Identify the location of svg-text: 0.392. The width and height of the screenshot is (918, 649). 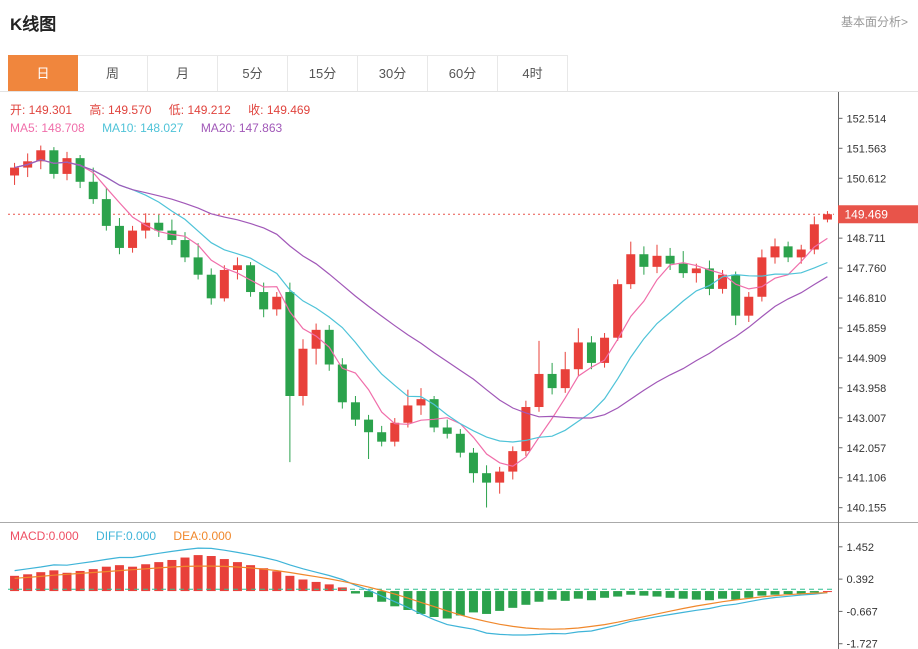
(861, 580).